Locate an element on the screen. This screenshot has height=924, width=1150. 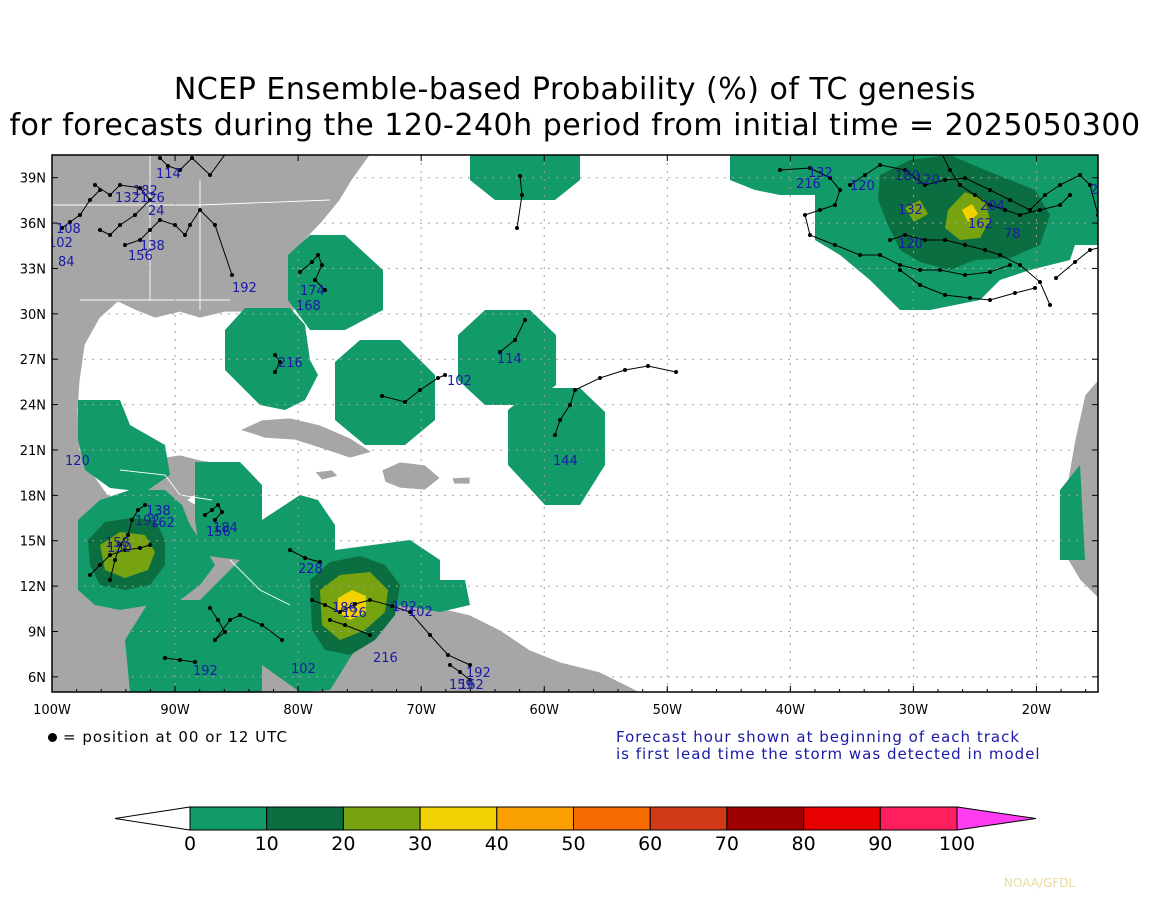
lon-label: 80W is located at coordinates (298, 710).